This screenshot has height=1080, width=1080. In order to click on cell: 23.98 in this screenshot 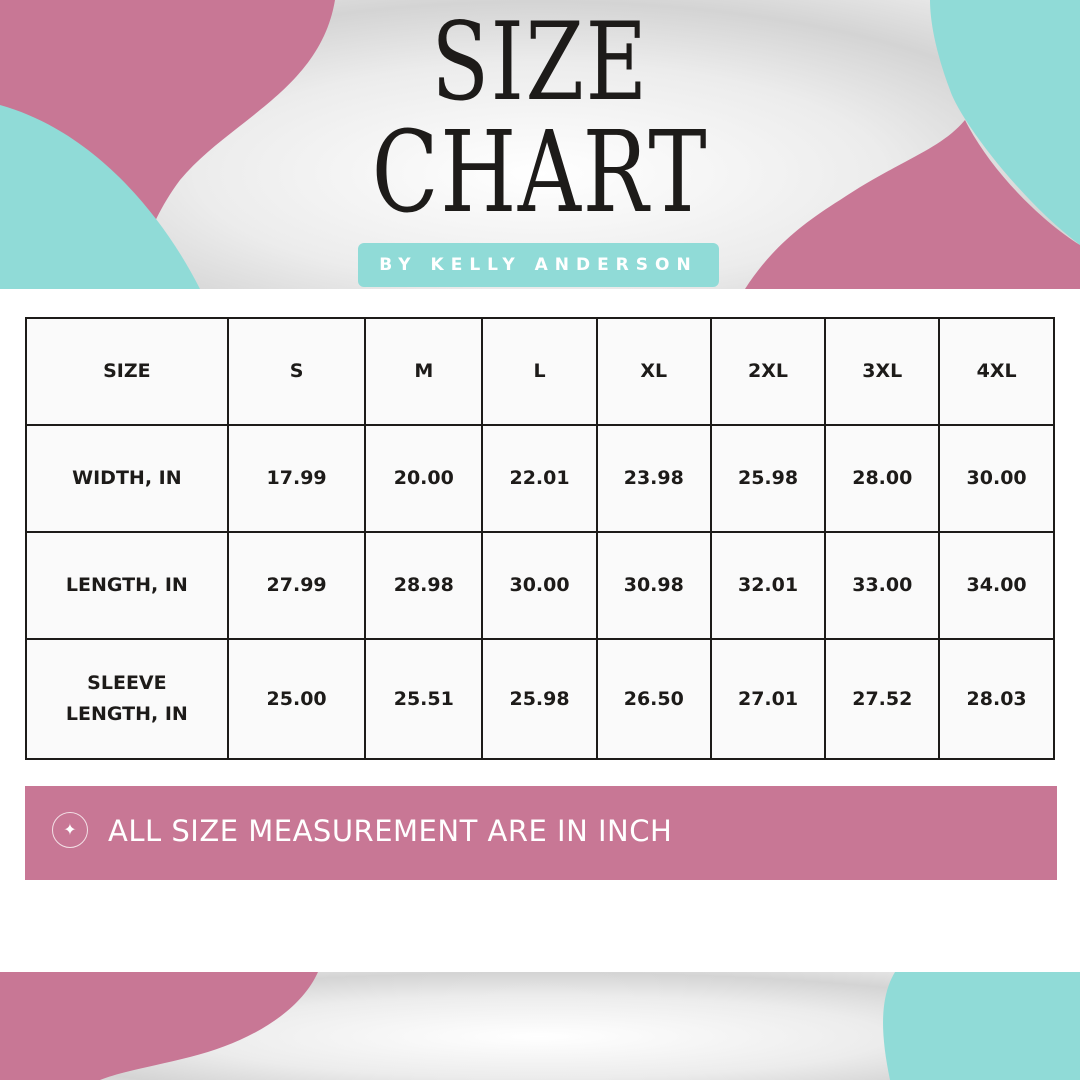, I will do `click(653, 478)`.